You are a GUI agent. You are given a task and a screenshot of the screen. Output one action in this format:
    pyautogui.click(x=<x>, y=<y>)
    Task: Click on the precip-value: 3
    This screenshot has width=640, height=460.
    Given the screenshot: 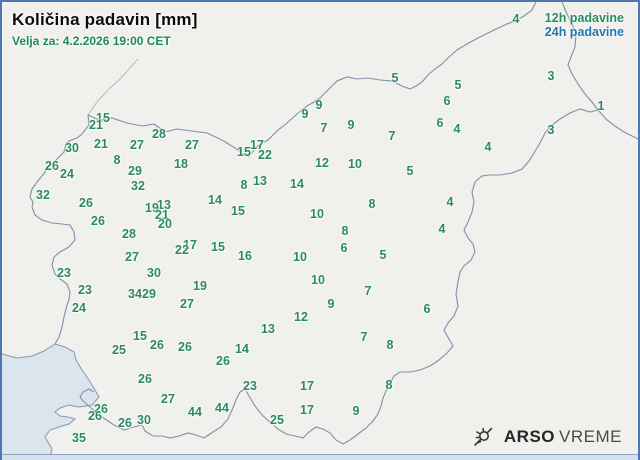 What is the action you would take?
    pyautogui.click(x=551, y=130)
    